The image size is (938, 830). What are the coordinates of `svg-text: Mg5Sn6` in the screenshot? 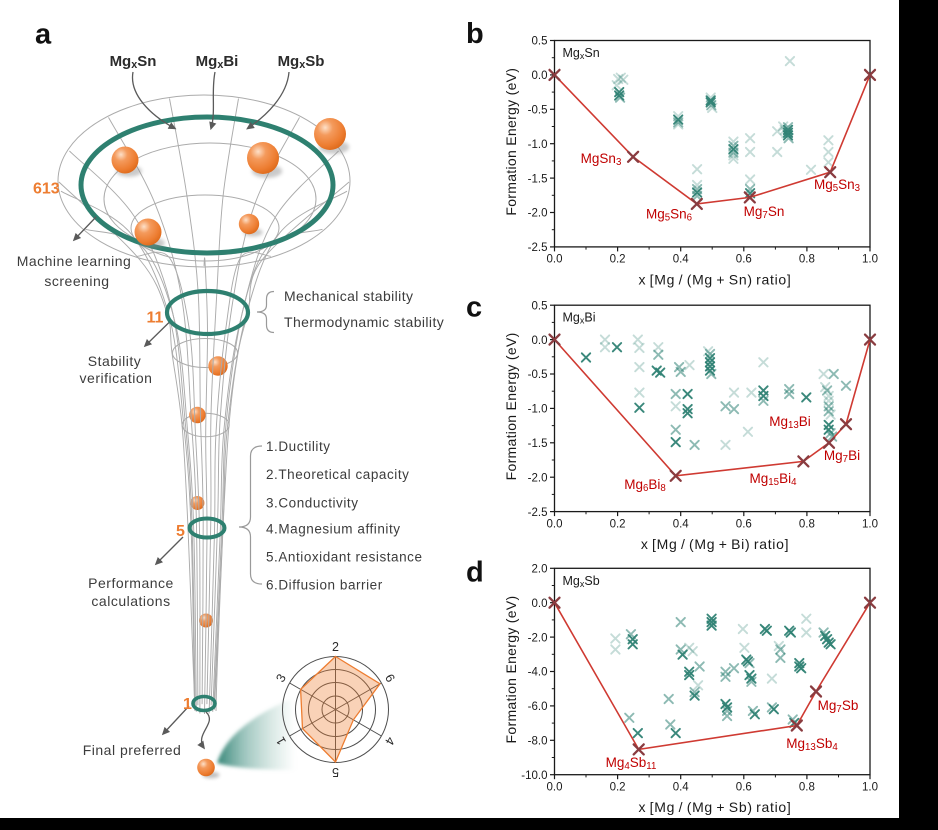 It's located at (669, 215).